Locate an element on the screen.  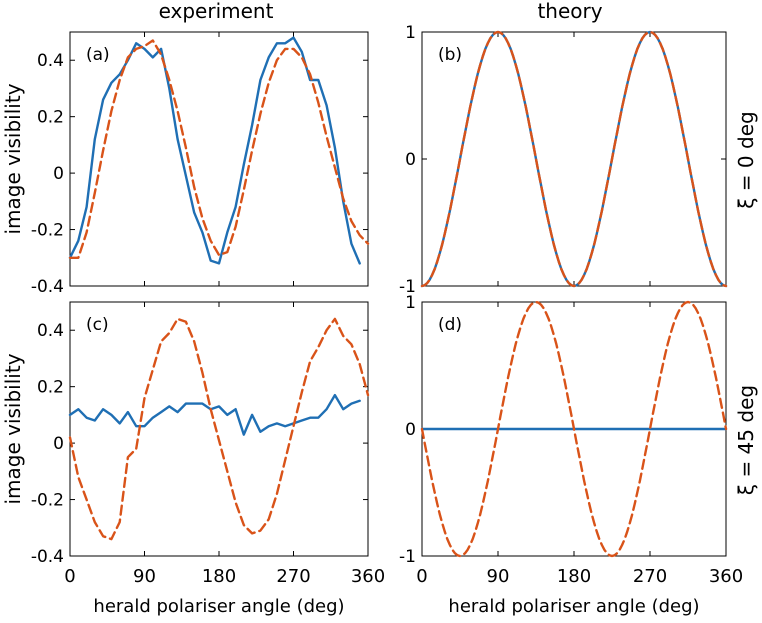
column-title-experiment: experiment is located at coordinates (216, 11).